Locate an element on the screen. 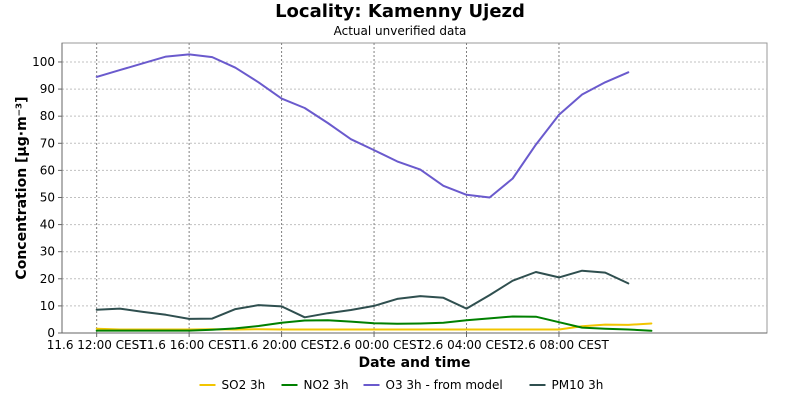 The height and width of the screenshot is (400, 800). y-tick-label: 0 is located at coordinates (51, 333).